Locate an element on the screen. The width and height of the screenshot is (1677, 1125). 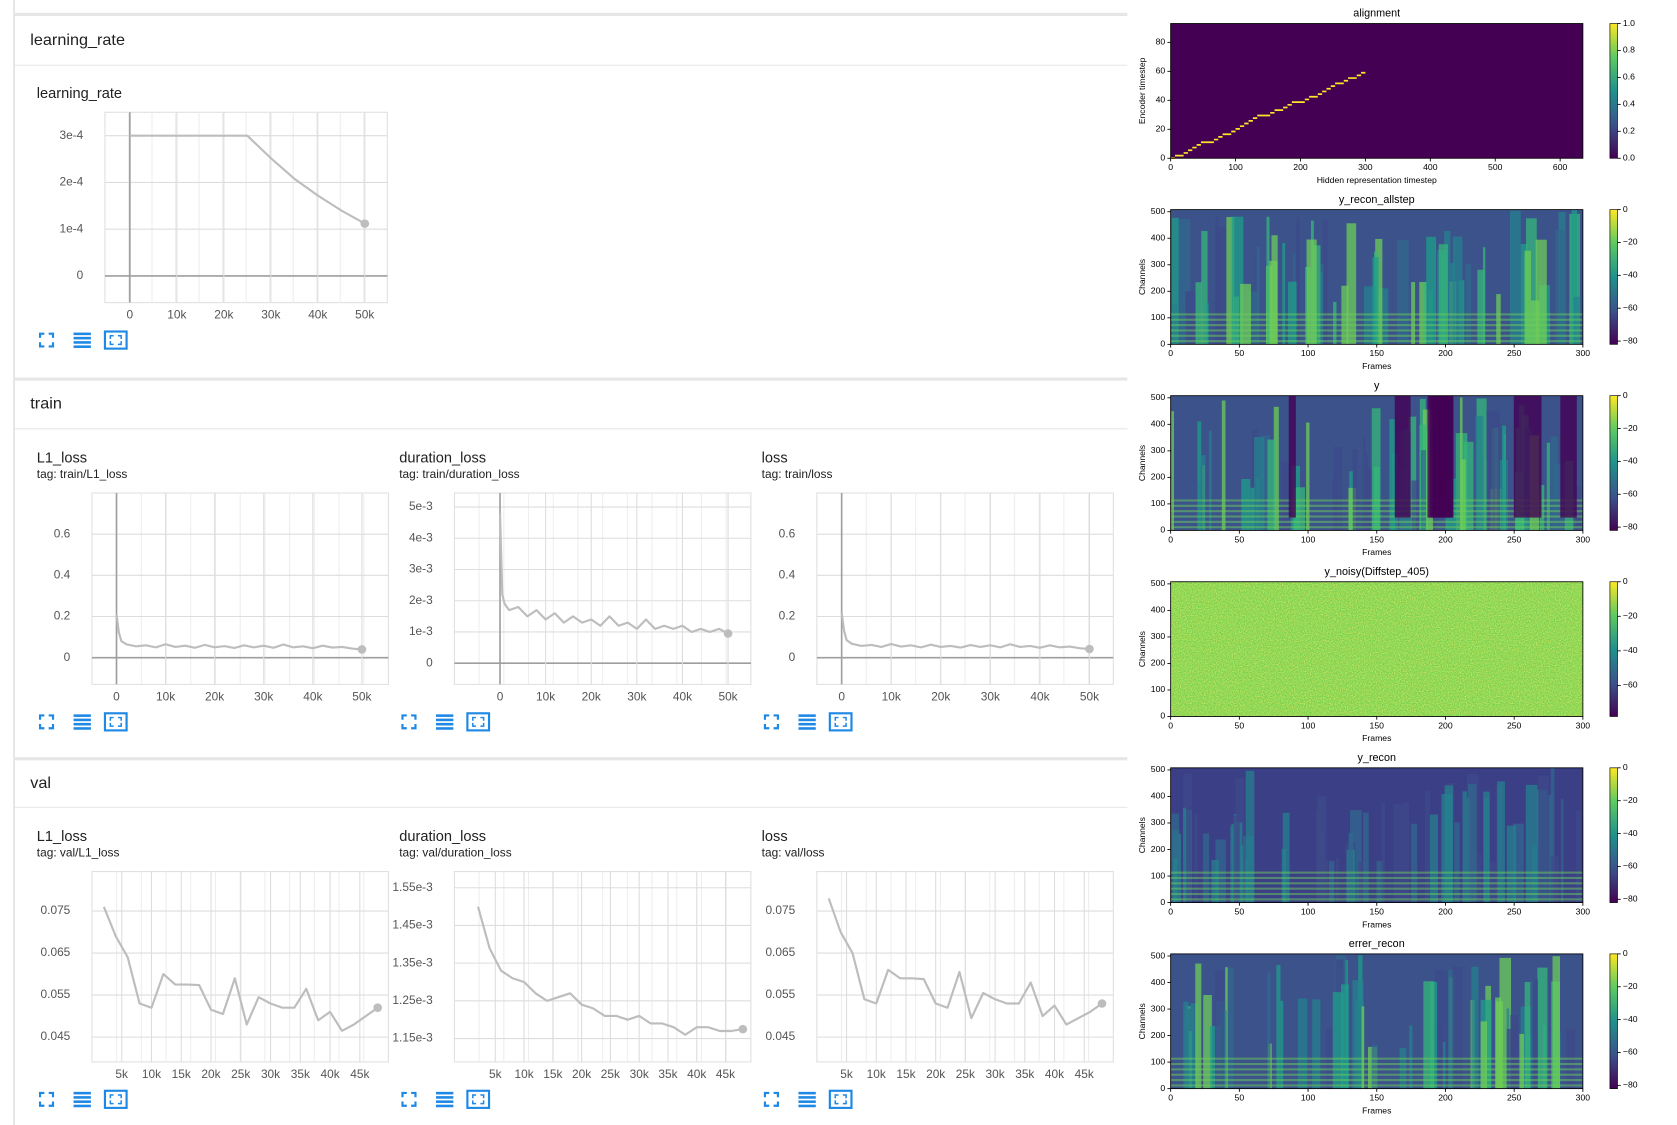
fit-icon-frame is located at coordinates (478, 1099).